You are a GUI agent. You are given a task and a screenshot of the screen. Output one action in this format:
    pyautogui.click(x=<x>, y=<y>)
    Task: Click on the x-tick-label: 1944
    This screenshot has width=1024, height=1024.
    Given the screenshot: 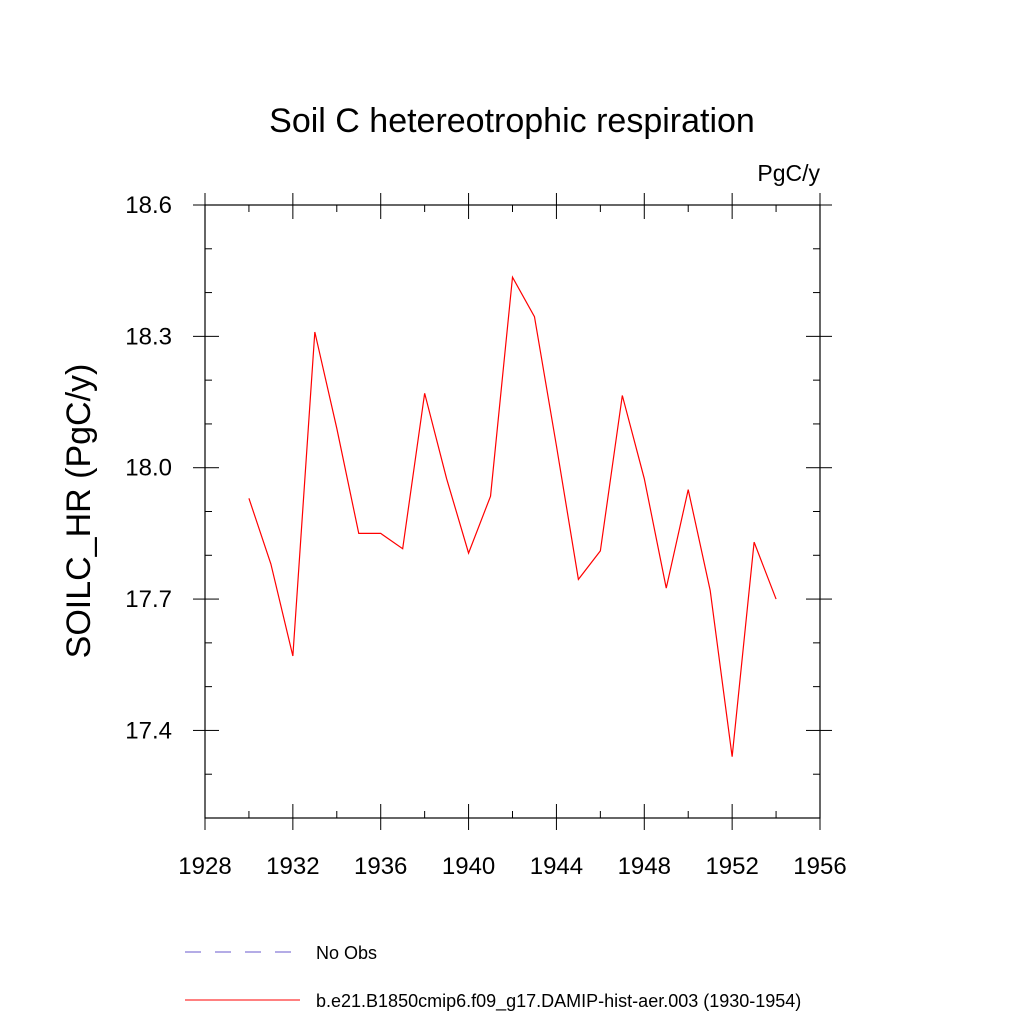 What is the action you would take?
    pyautogui.click(x=556, y=866)
    